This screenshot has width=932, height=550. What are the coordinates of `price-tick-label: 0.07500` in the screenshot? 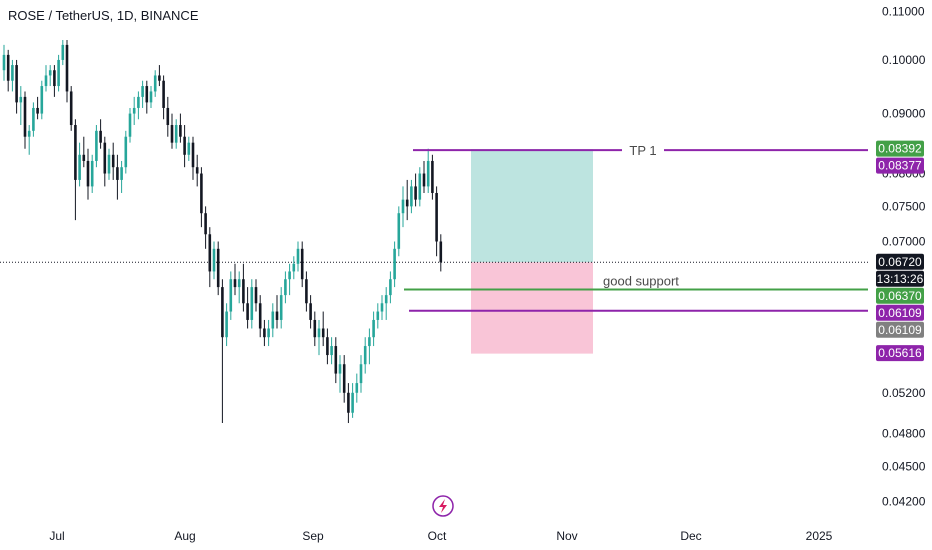 It's located at (904, 206).